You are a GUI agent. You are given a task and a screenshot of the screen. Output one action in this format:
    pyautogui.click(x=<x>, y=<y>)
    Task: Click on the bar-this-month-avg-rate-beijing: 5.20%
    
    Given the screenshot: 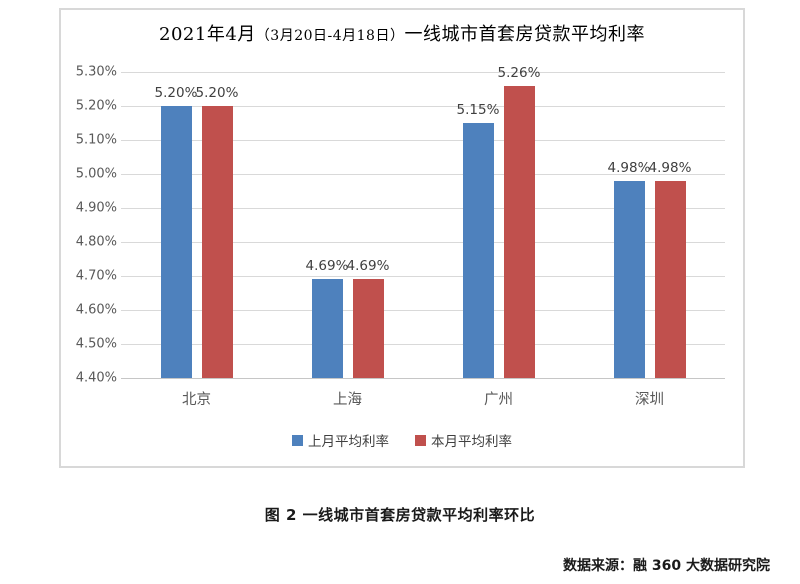 What is the action you would take?
    pyautogui.click(x=217, y=231)
    